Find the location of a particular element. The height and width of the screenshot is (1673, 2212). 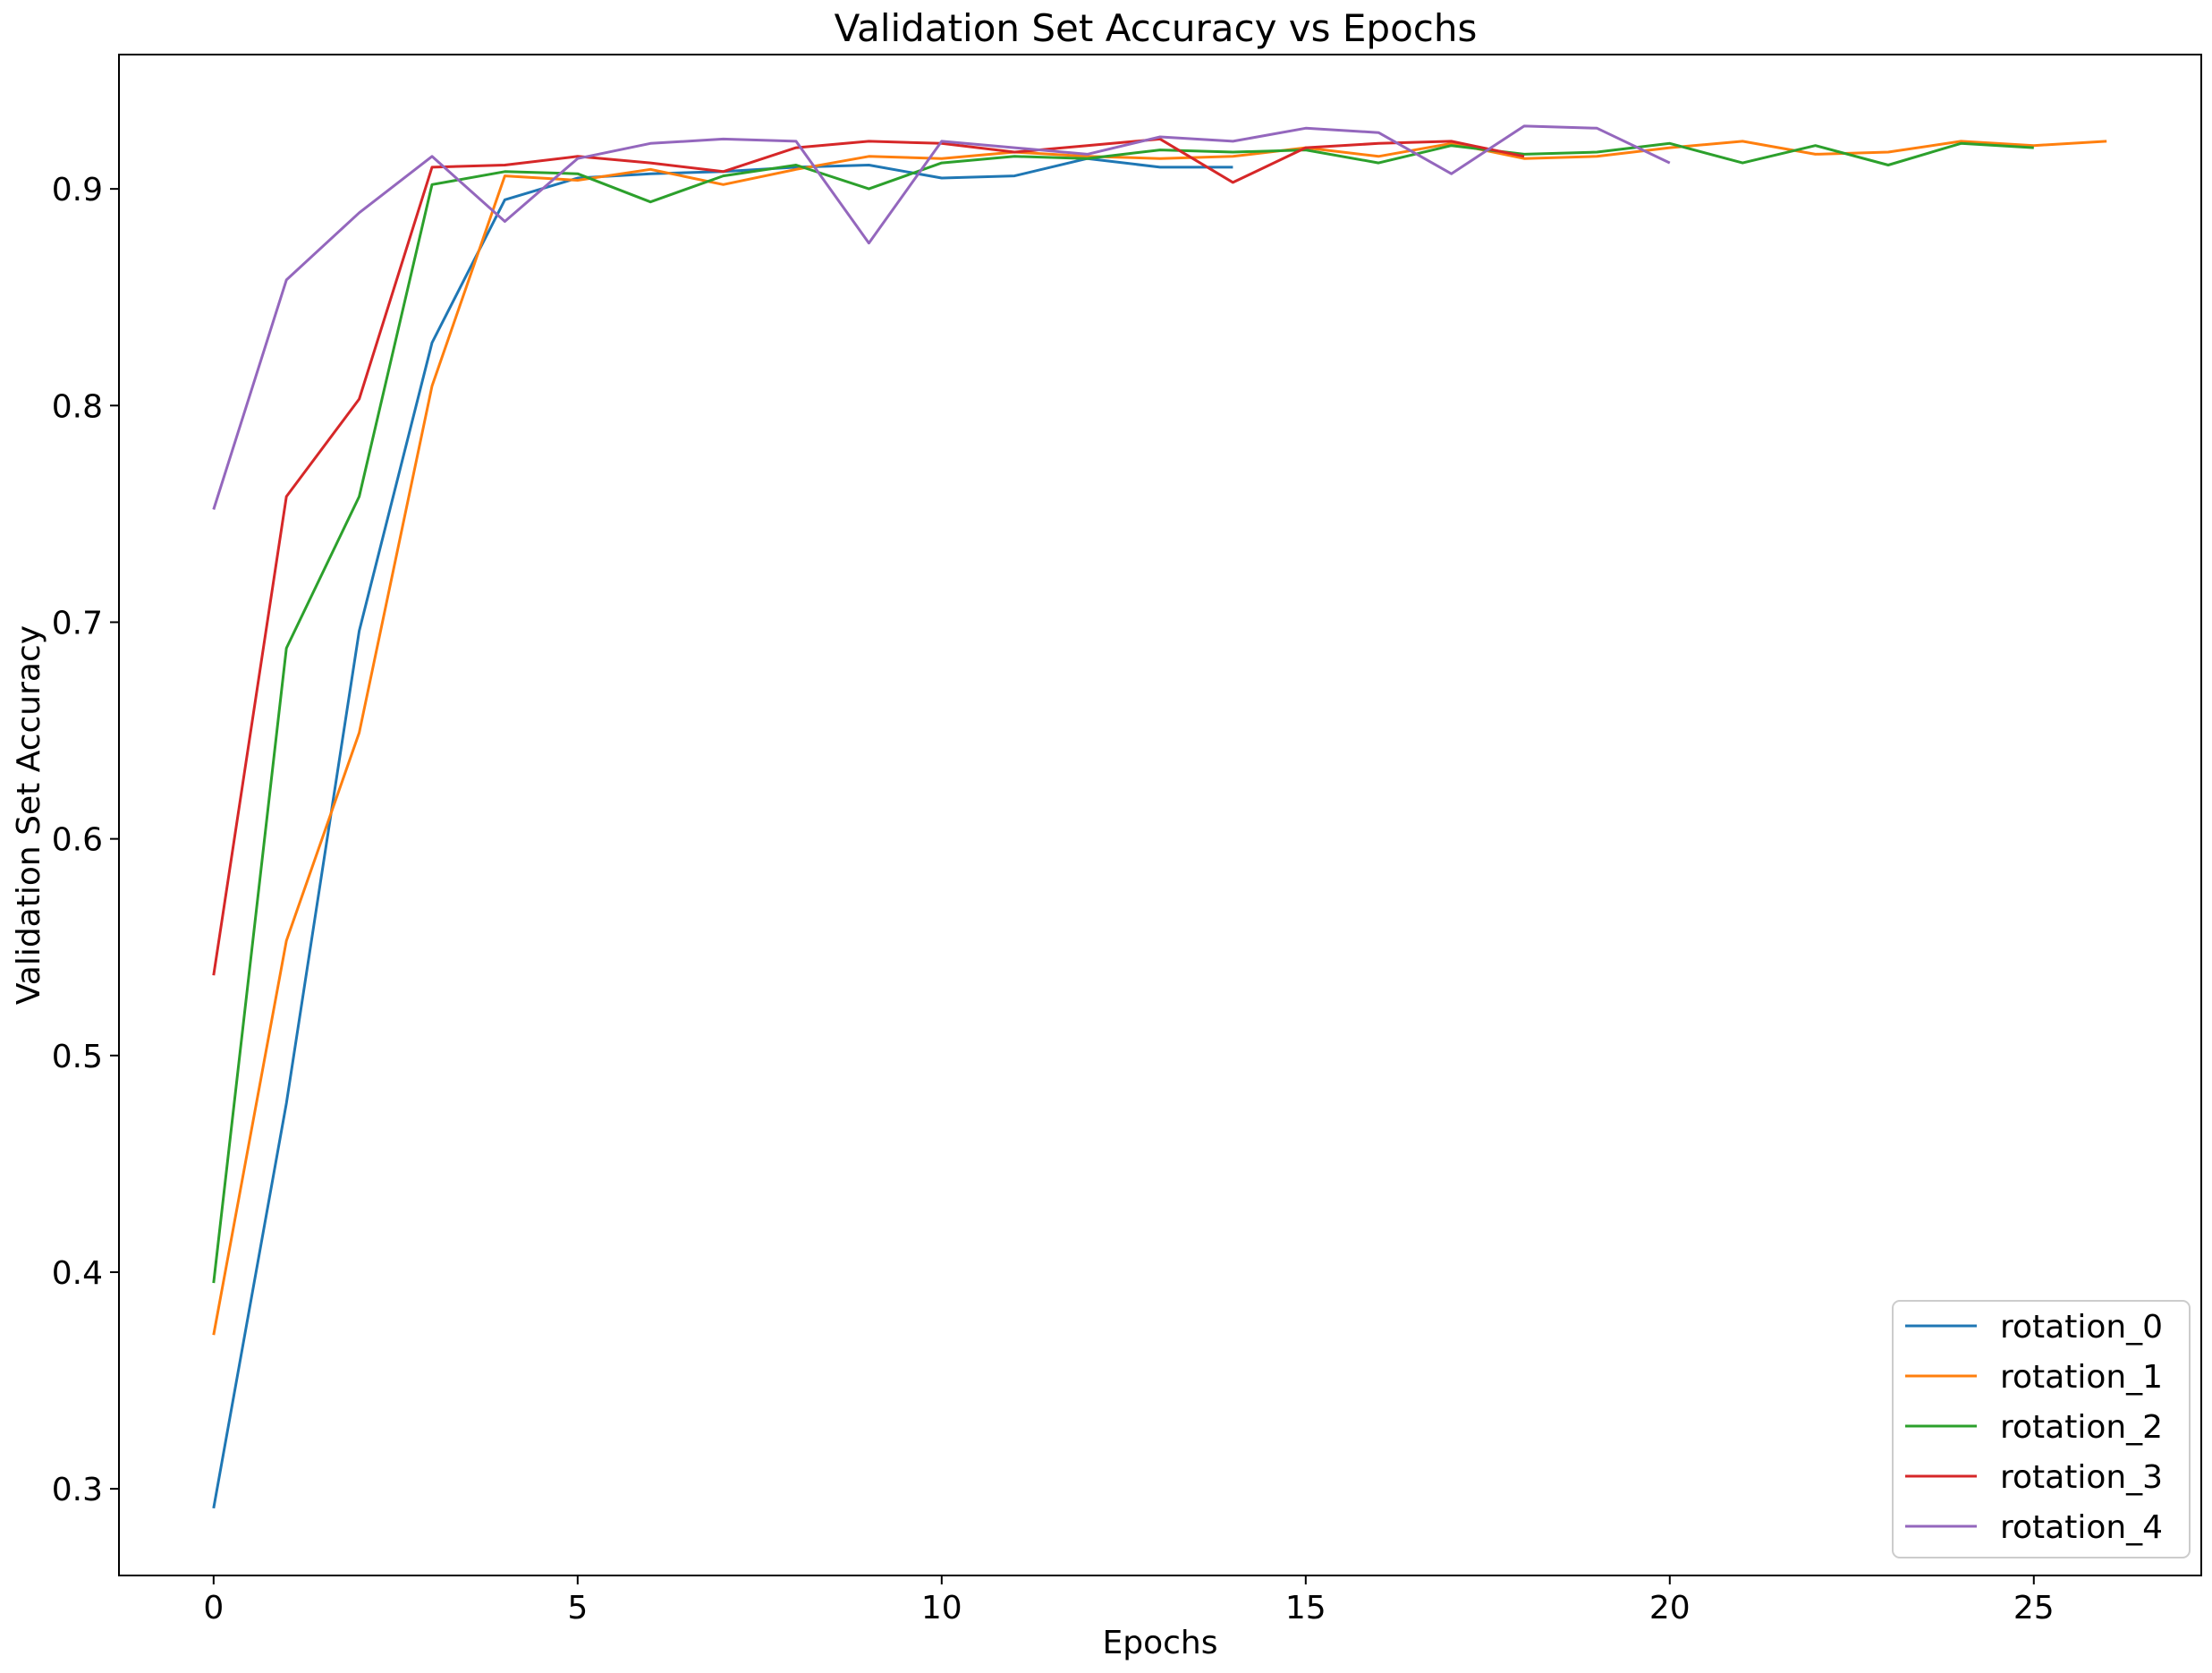

y-axis-label: Validation Set Accuracy is located at coordinates (29, 815).